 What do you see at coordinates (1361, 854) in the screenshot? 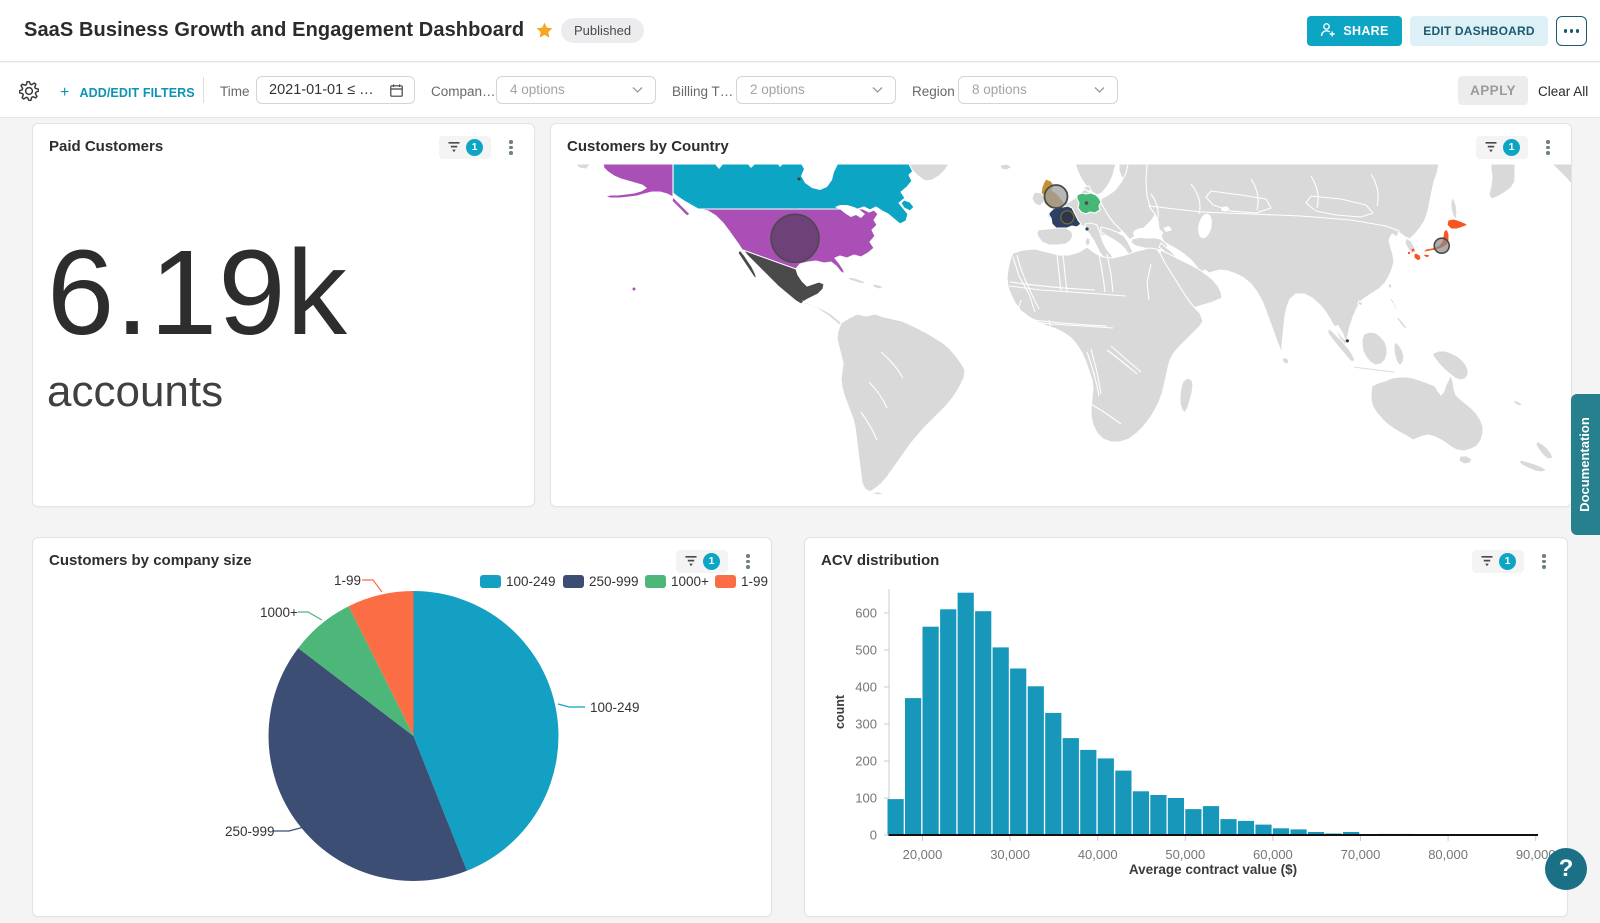
I see `svg-text: 70,000` at bounding box center [1361, 854].